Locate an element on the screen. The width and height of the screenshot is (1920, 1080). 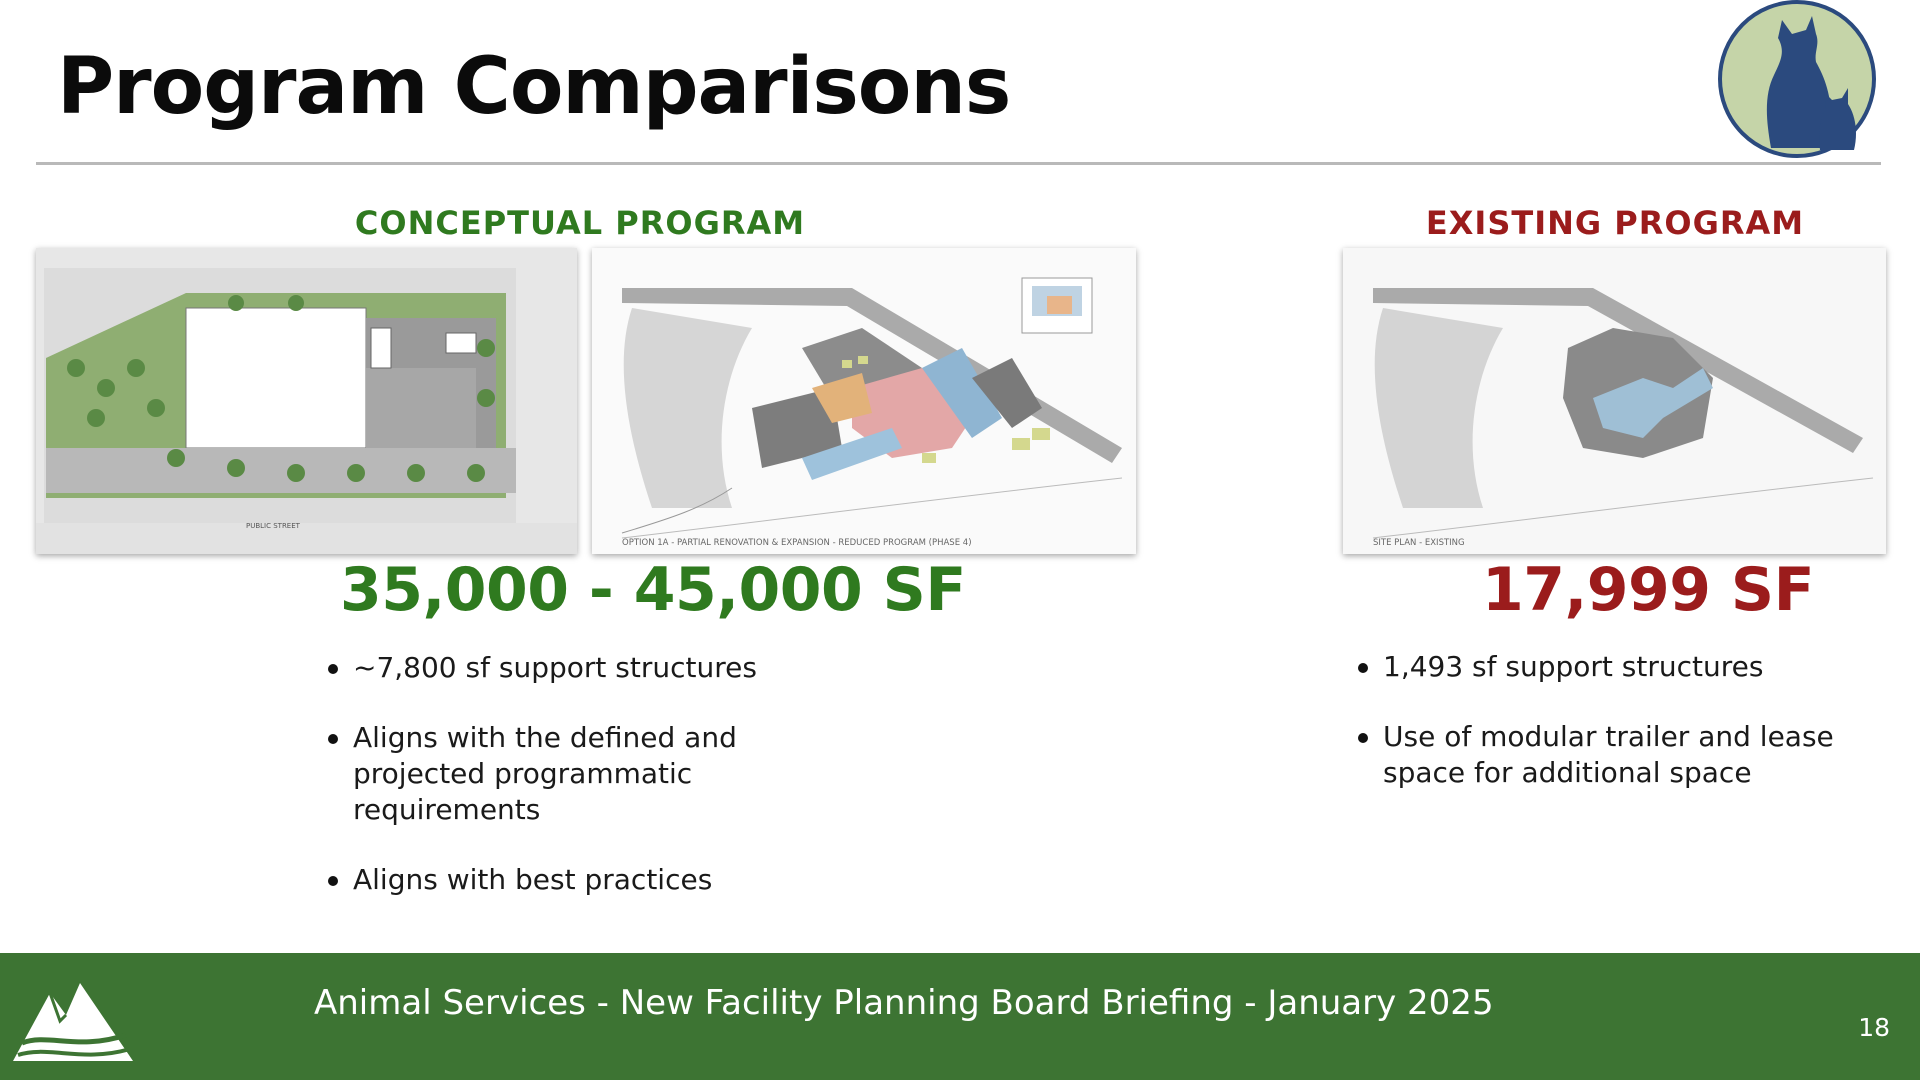
mountain-logo-icon is located at coordinates (73, 1022).